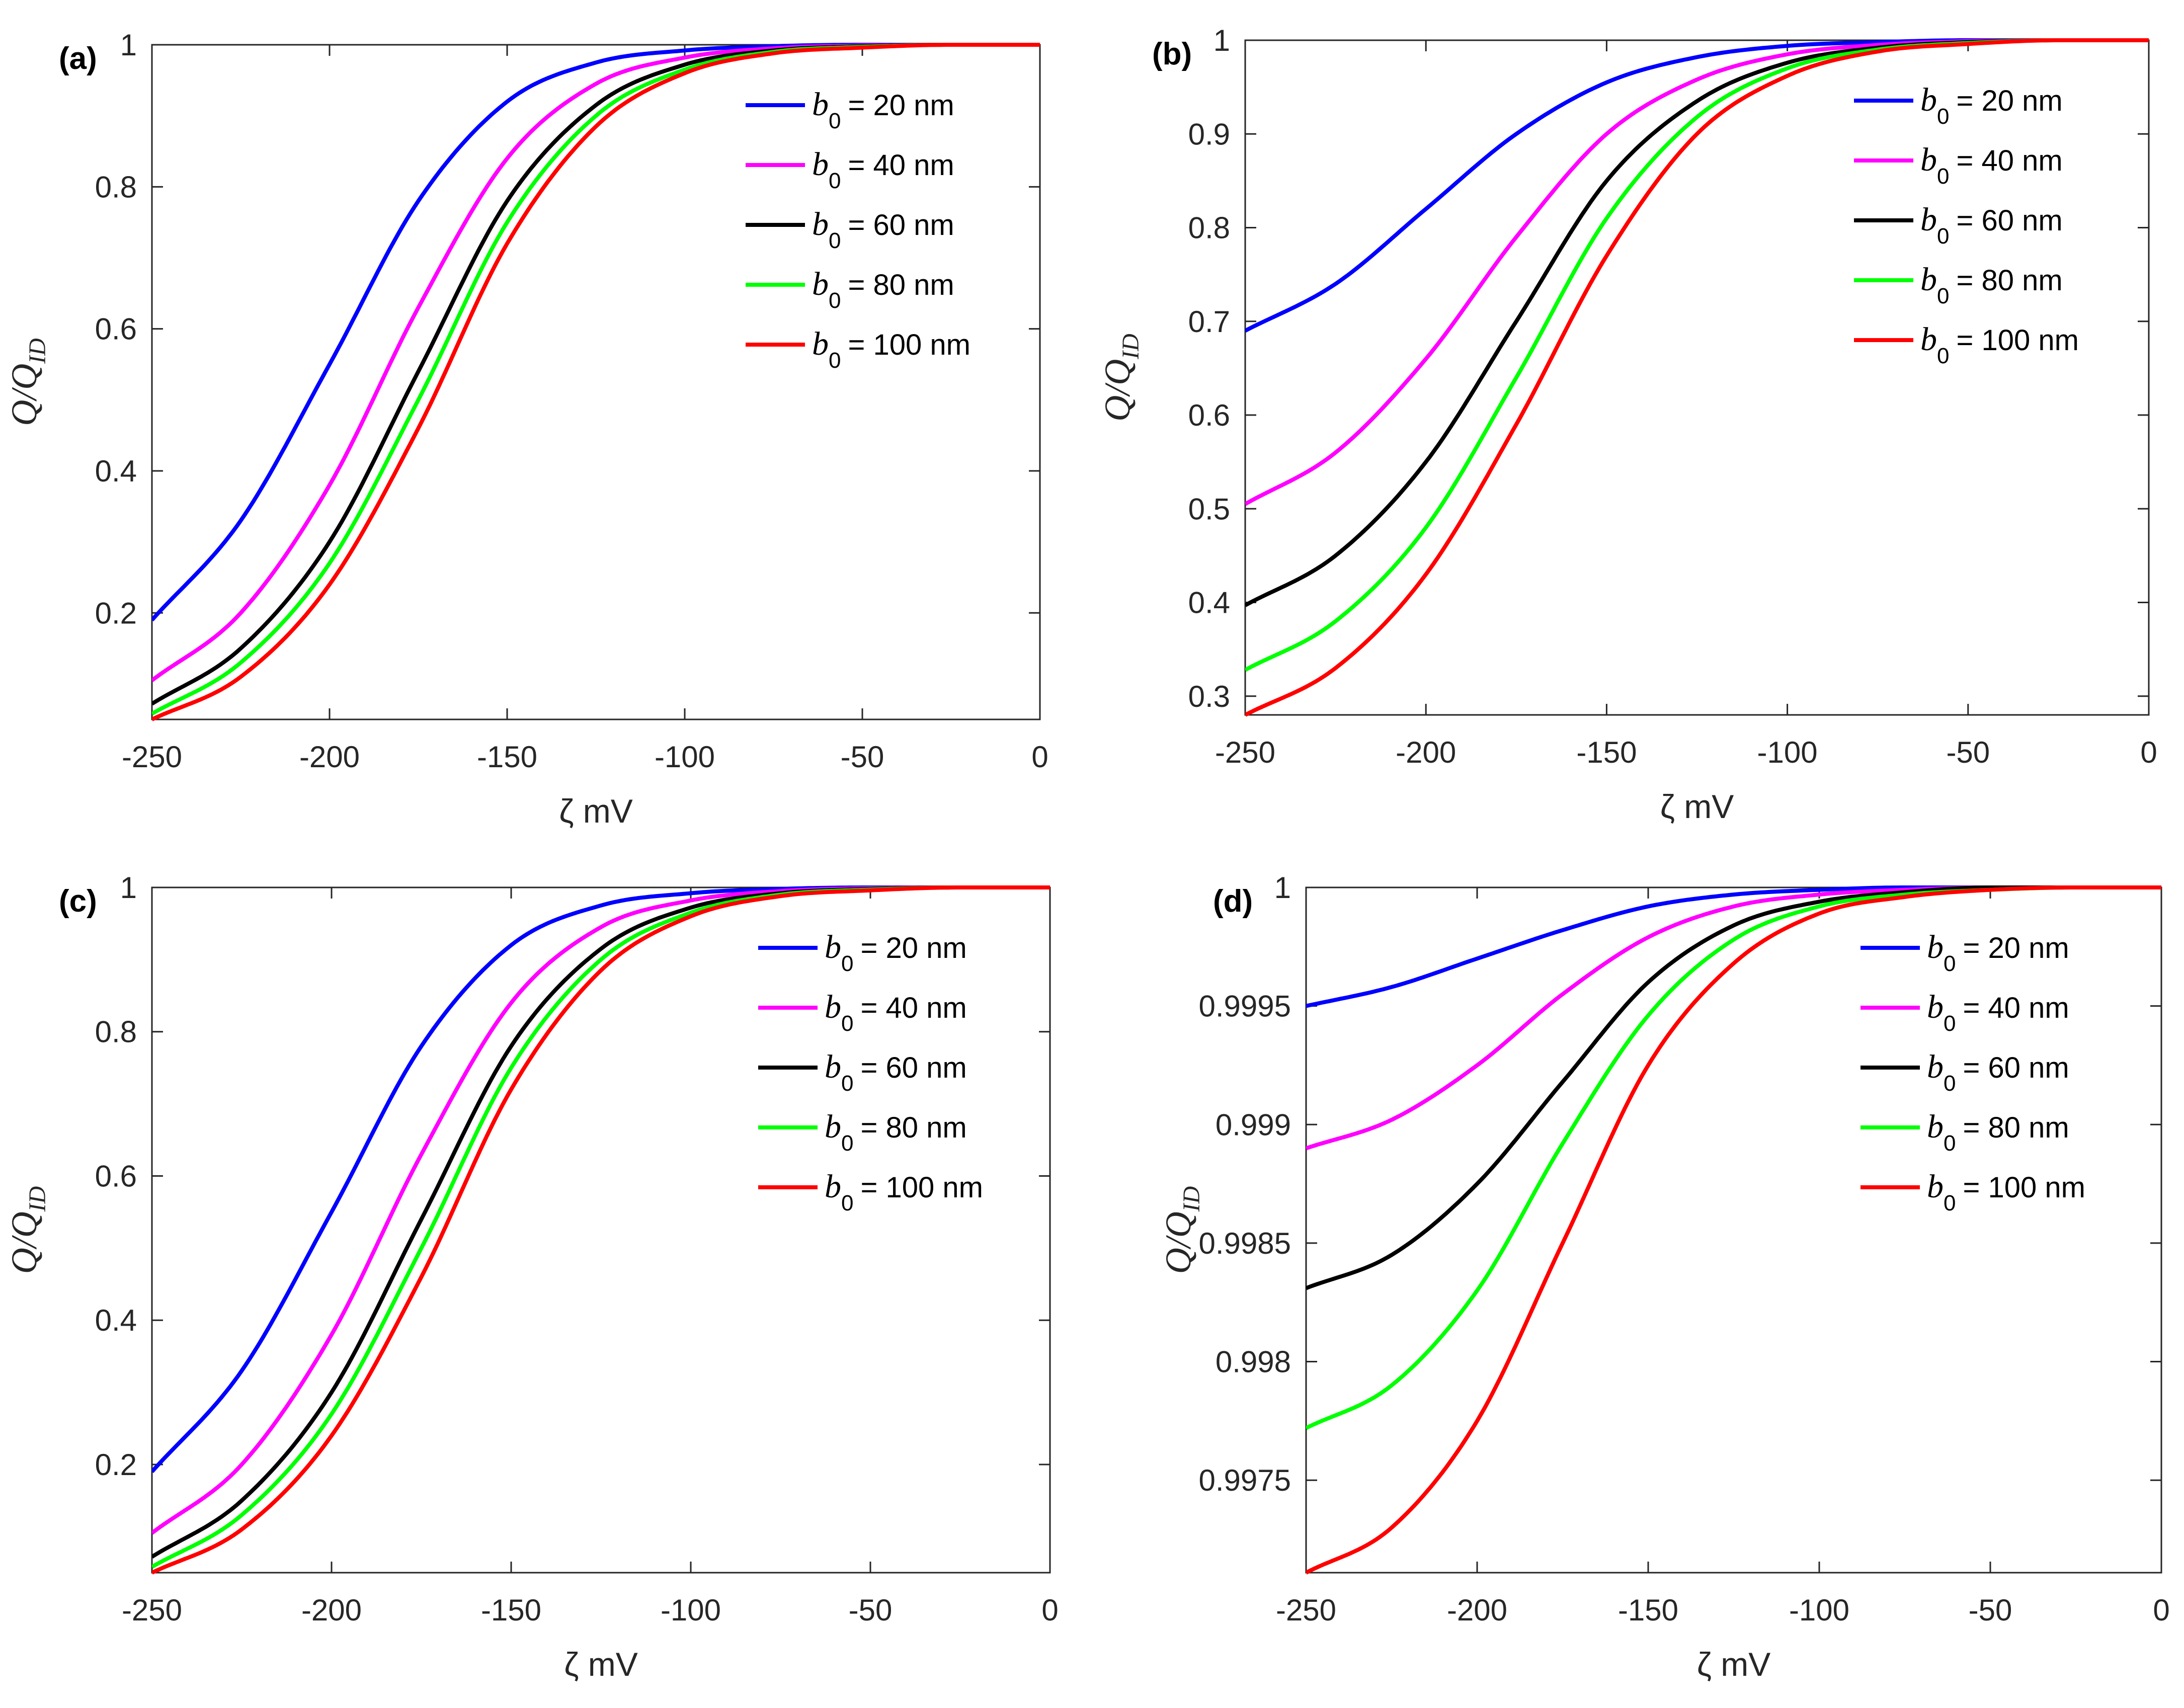 Image resolution: width=2184 pixels, height=1708 pixels. I want to click on legend-value: = 40 nm, so click(2009, 160).